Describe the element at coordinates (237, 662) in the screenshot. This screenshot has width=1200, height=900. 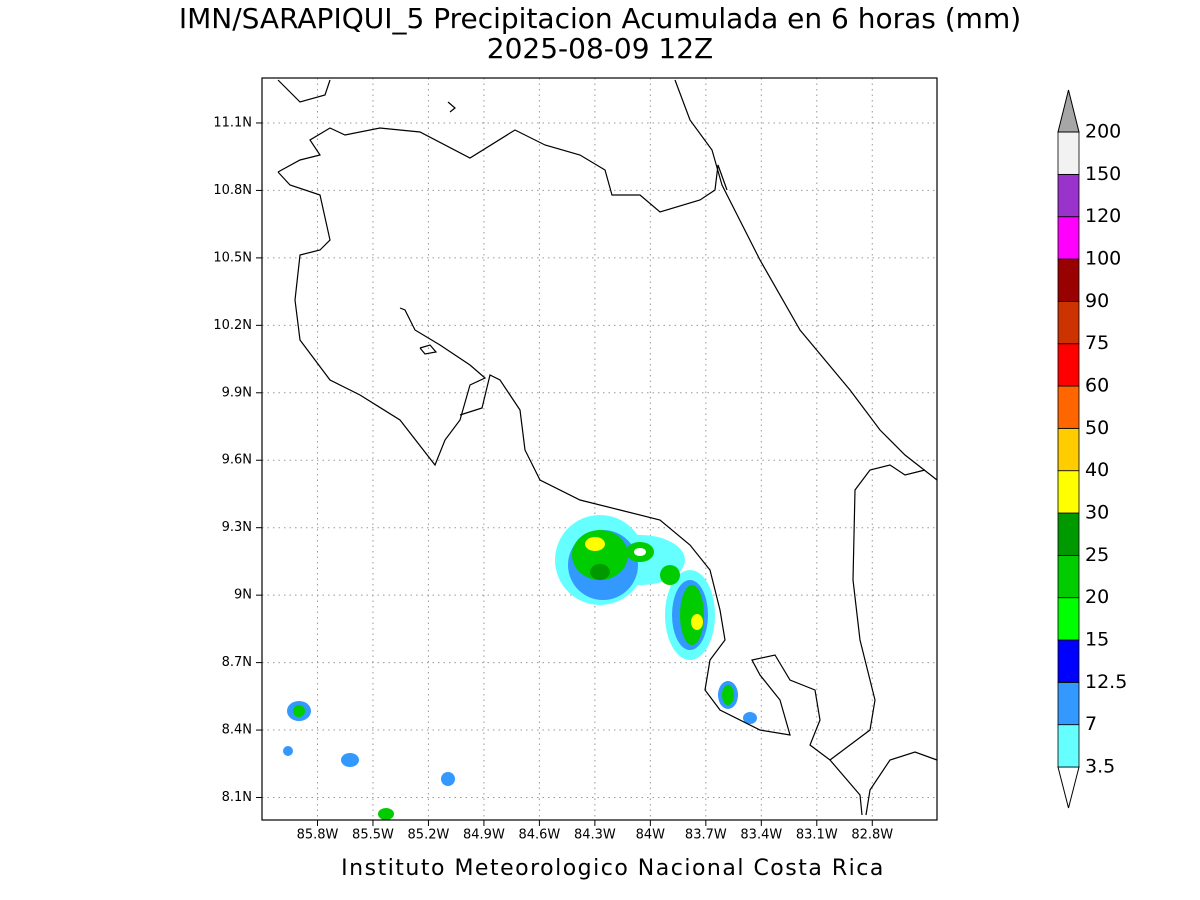
I see `y-tick-label: 8.7N` at that location.